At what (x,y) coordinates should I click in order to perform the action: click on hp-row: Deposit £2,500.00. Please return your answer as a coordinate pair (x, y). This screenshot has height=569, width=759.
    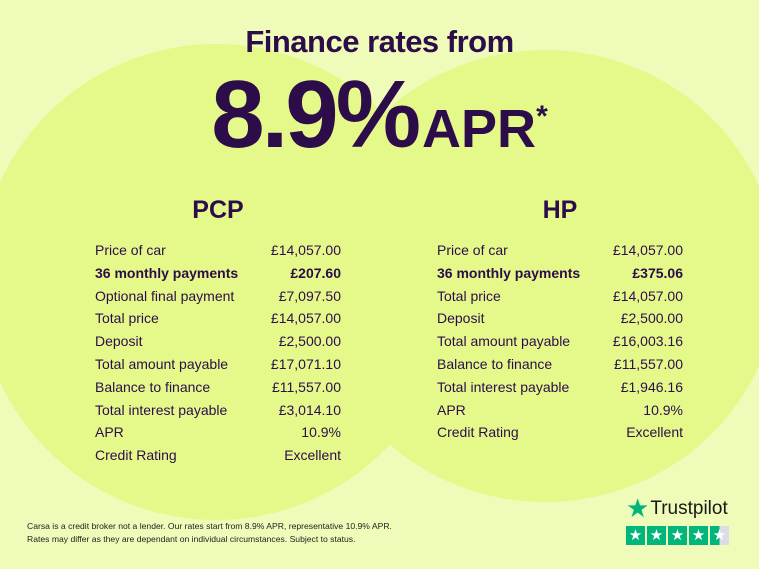
    Looking at the image, I should click on (560, 318).